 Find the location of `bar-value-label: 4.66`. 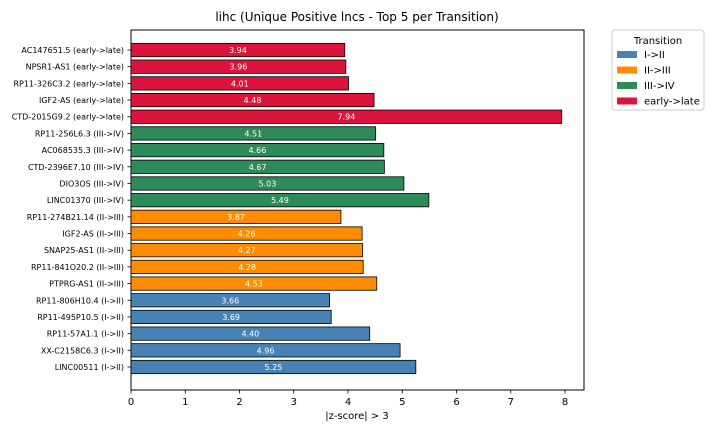

bar-value-label: 4.66 is located at coordinates (257, 150).